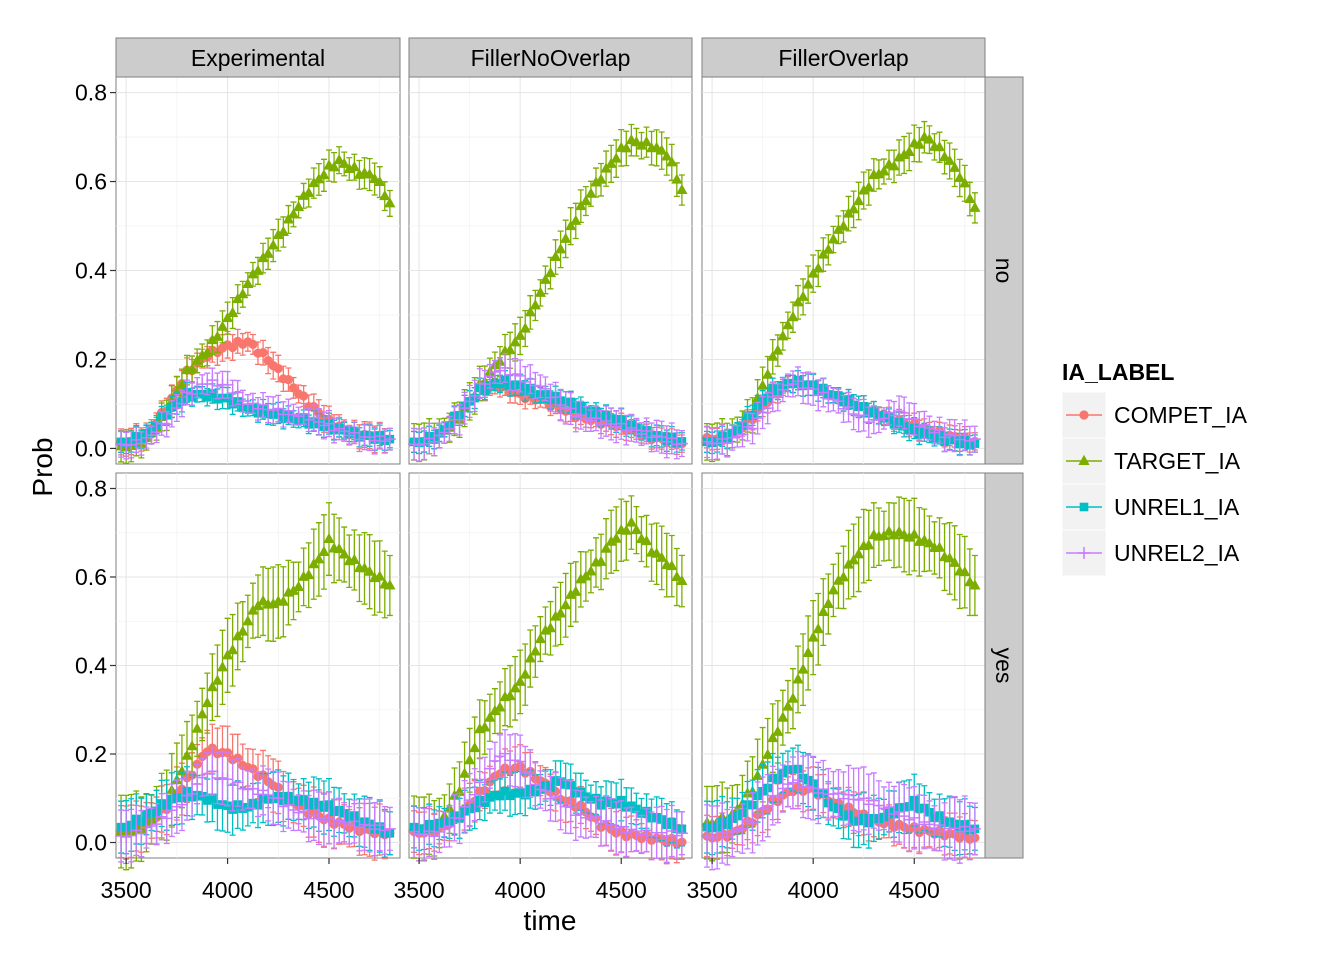 The image size is (1344, 960). What do you see at coordinates (95, 665) in the screenshot?
I see `y-axis-yes: 0.0 0.2 0.4 0.6 0.8` at bounding box center [95, 665].